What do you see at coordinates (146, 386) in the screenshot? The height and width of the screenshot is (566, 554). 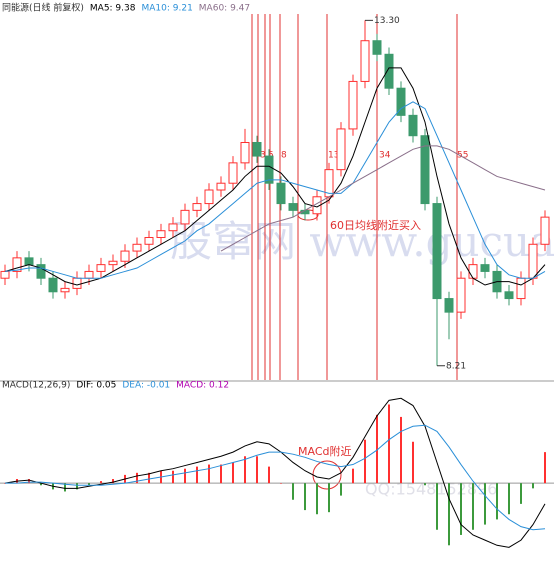 I see `legend-entry: DEA: -0.01` at bounding box center [146, 386].